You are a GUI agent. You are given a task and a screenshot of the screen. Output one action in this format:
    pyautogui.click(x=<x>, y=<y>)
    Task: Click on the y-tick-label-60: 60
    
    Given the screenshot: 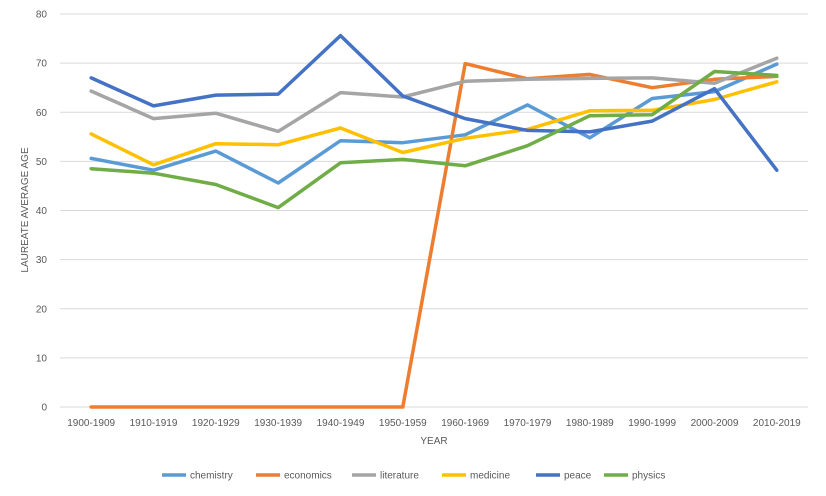 What is the action you would take?
    pyautogui.click(x=42, y=113)
    